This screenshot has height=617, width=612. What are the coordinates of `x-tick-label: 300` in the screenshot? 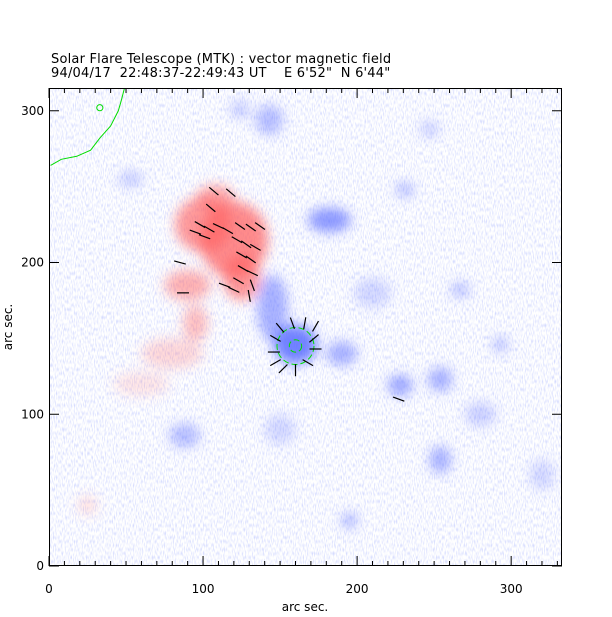 It's located at (511, 589).